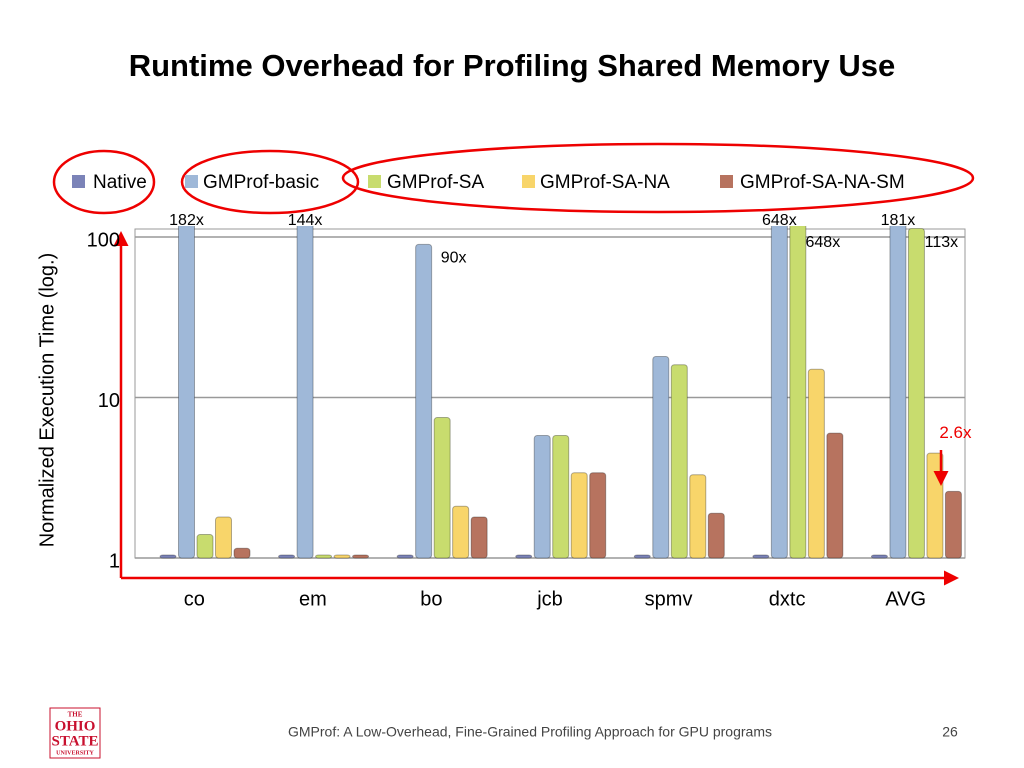 The height and width of the screenshot is (768, 1024). Describe the element at coordinates (822, 182) in the screenshot. I see `legend-label: GMProf-SA-NA-SM` at that location.